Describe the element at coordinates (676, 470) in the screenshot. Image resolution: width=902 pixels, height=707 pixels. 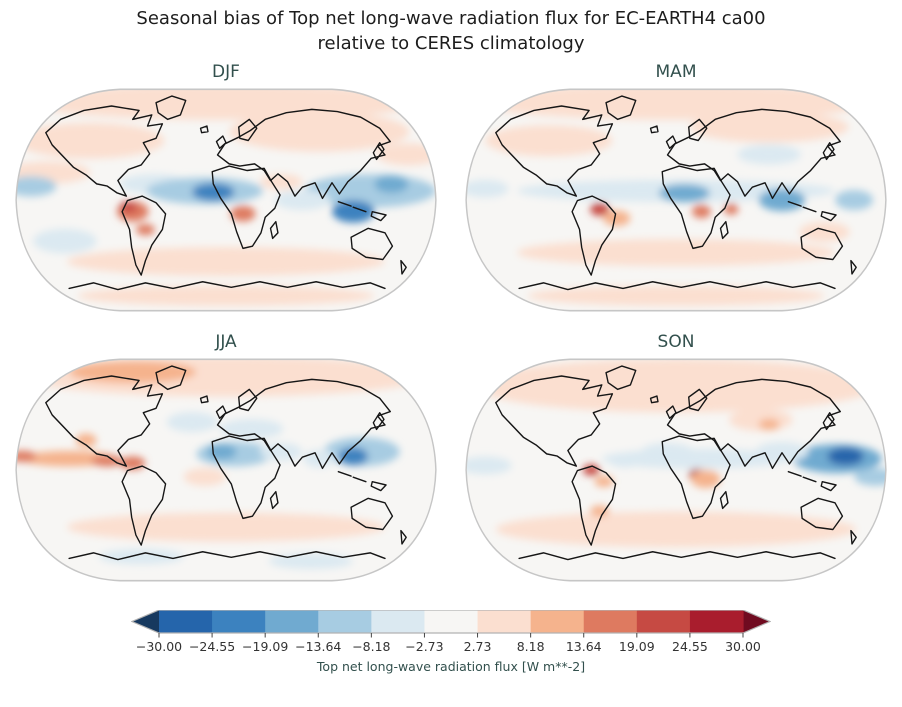
I see `son-bias-map` at that location.